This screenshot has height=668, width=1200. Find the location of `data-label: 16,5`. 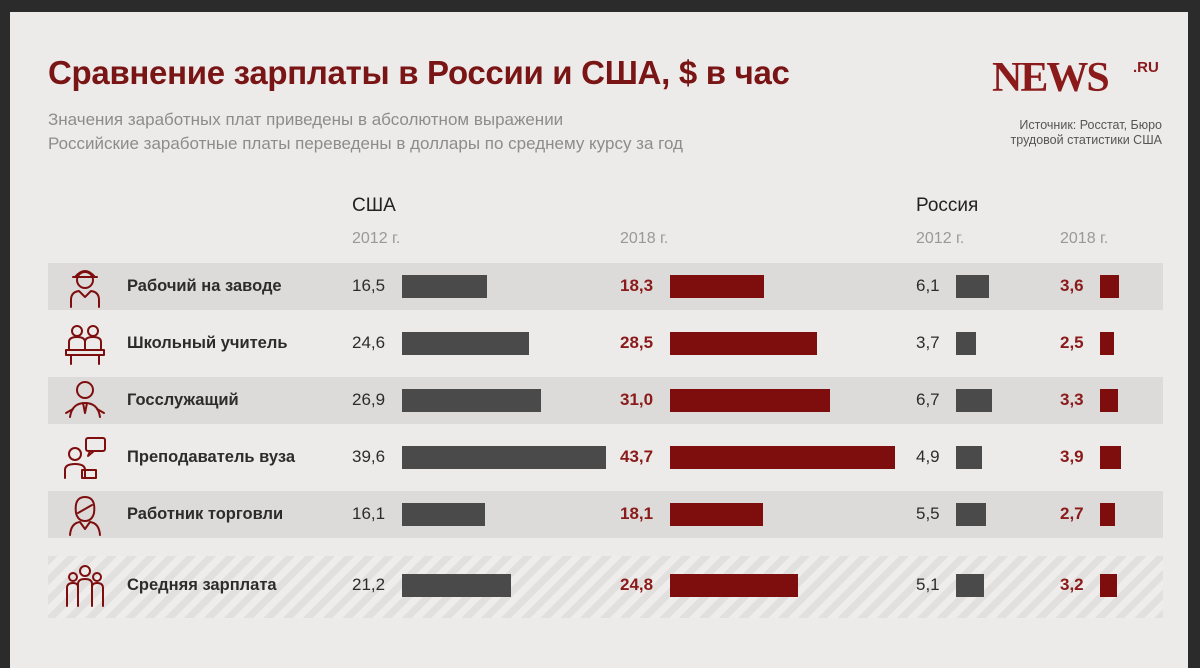

data-label: 16,5 is located at coordinates (369, 285).